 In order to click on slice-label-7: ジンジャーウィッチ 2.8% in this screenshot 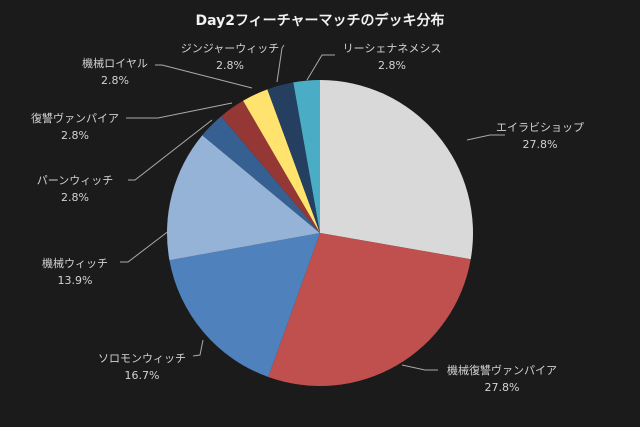, I will do `click(230, 57)`.